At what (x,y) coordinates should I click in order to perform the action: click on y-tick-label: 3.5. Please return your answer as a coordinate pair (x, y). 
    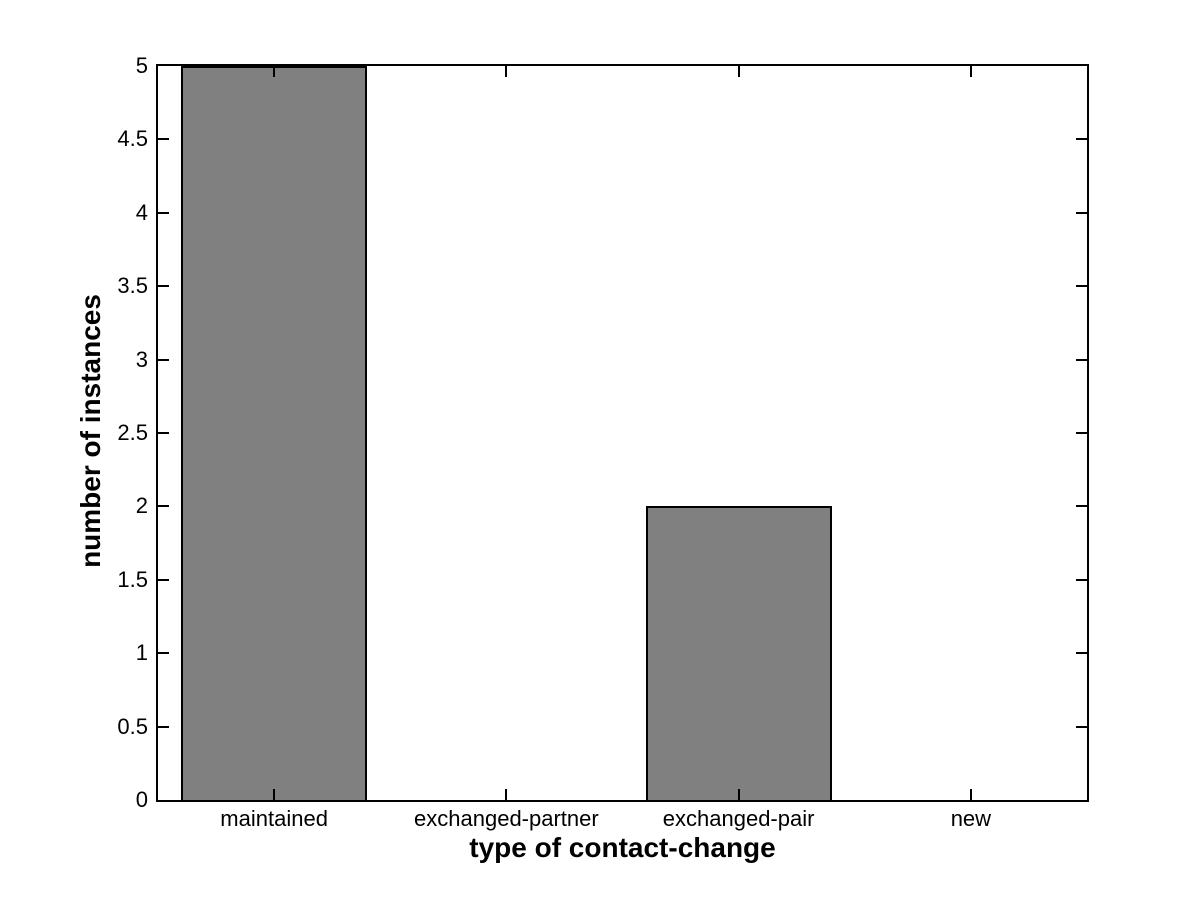
    Looking at the image, I should click on (132, 286).